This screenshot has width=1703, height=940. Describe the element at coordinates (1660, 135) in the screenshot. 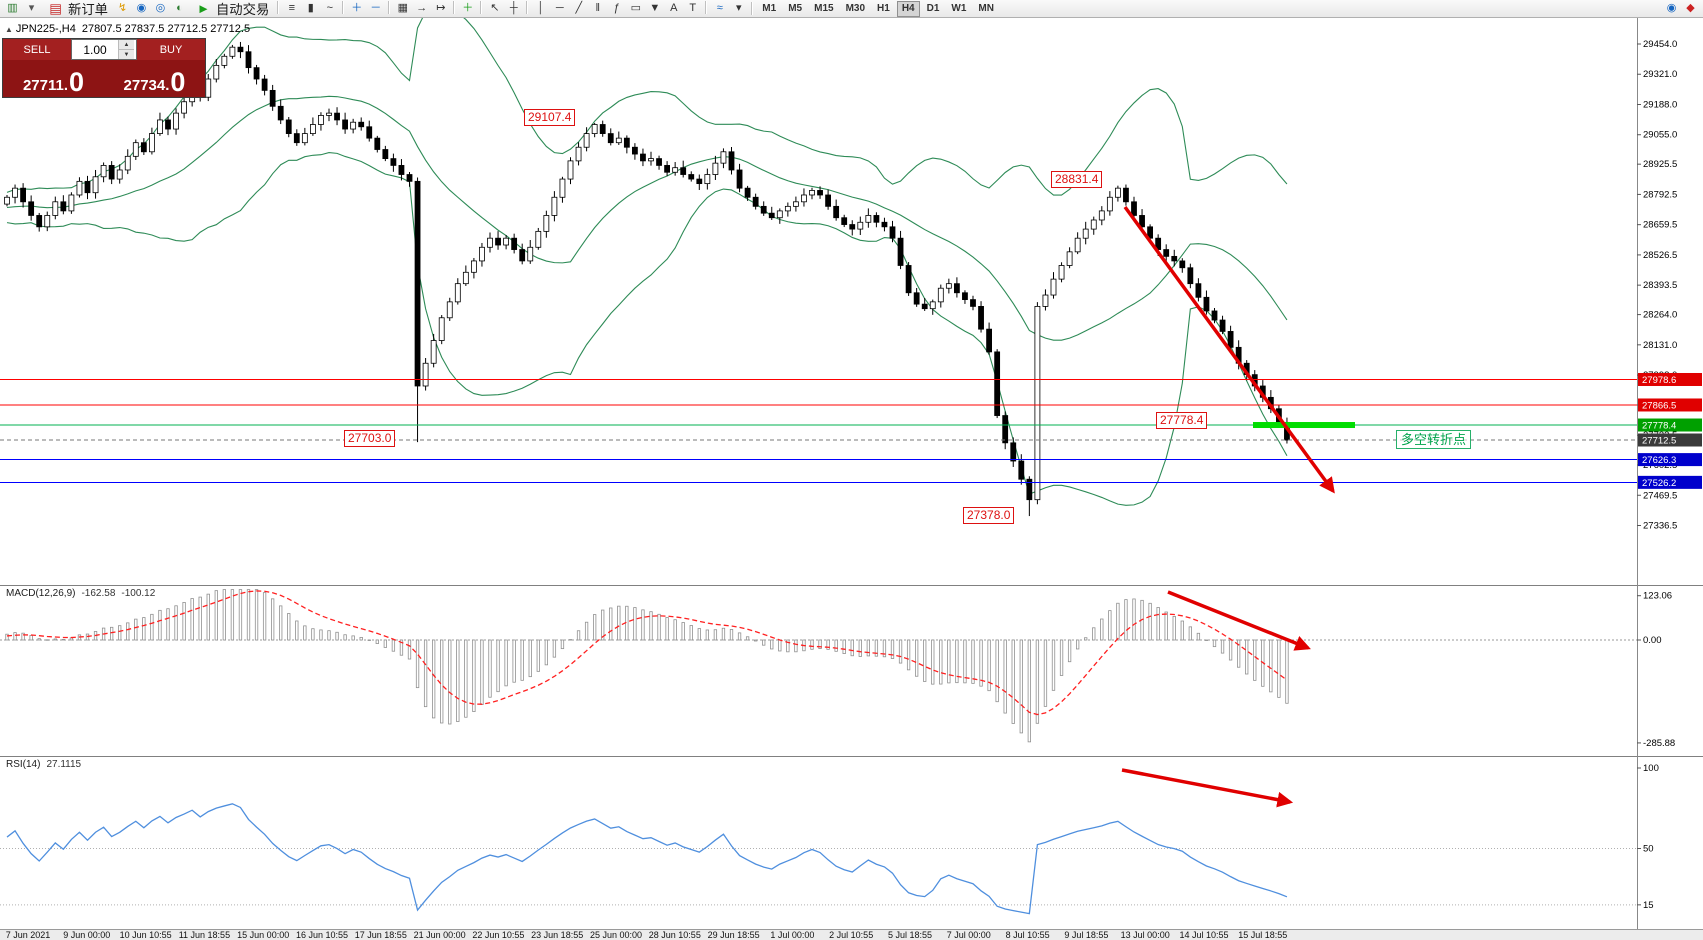

I see `scale-tick-label: 29055.0` at that location.